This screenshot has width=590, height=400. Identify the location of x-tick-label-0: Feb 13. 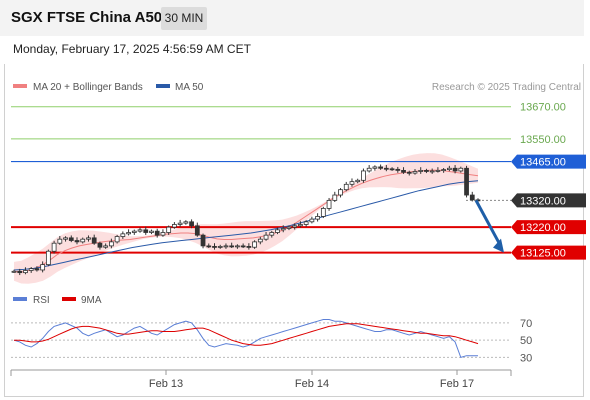
(166, 384).